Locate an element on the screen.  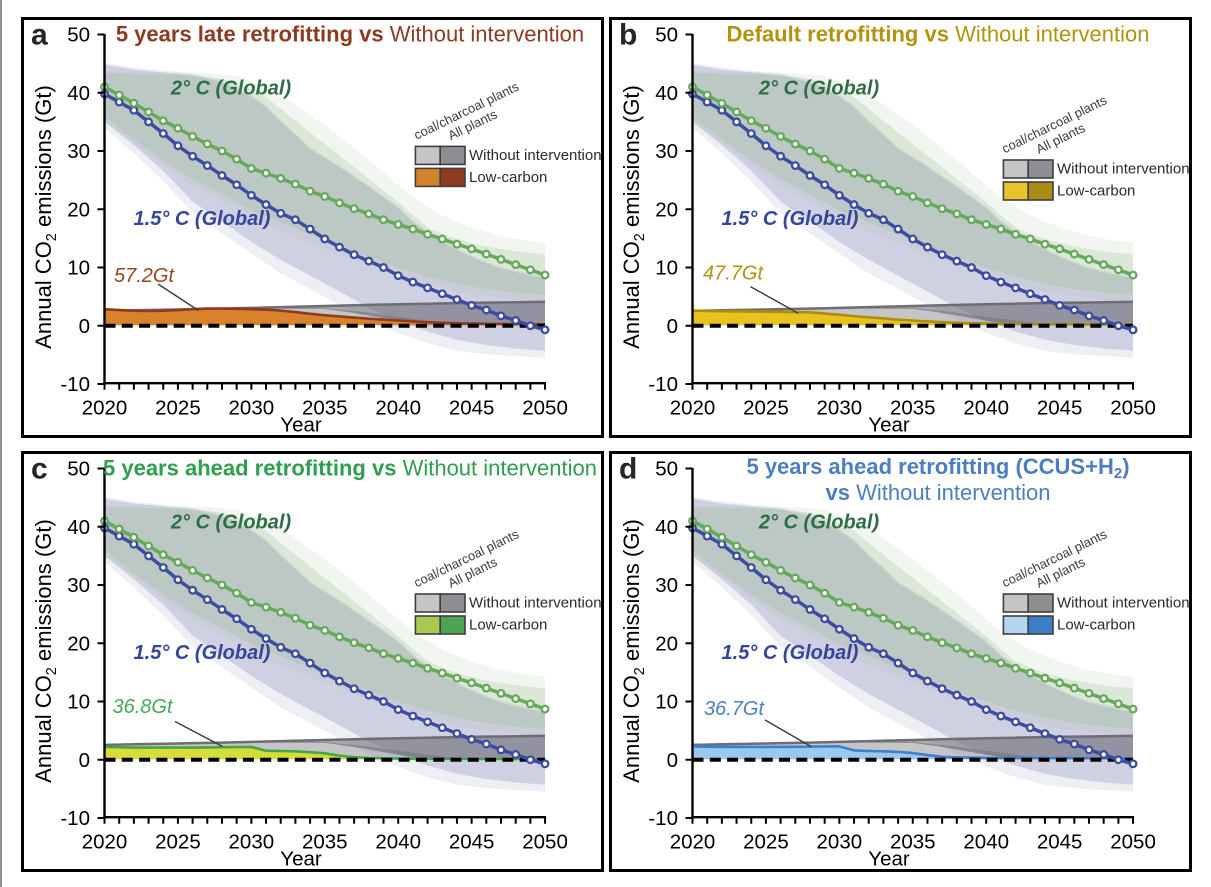
svg-text:5 years ahead retrofitting (CC: 5 years ahead retrofitting (CCUS+H2) is located at coordinates (937, 468).